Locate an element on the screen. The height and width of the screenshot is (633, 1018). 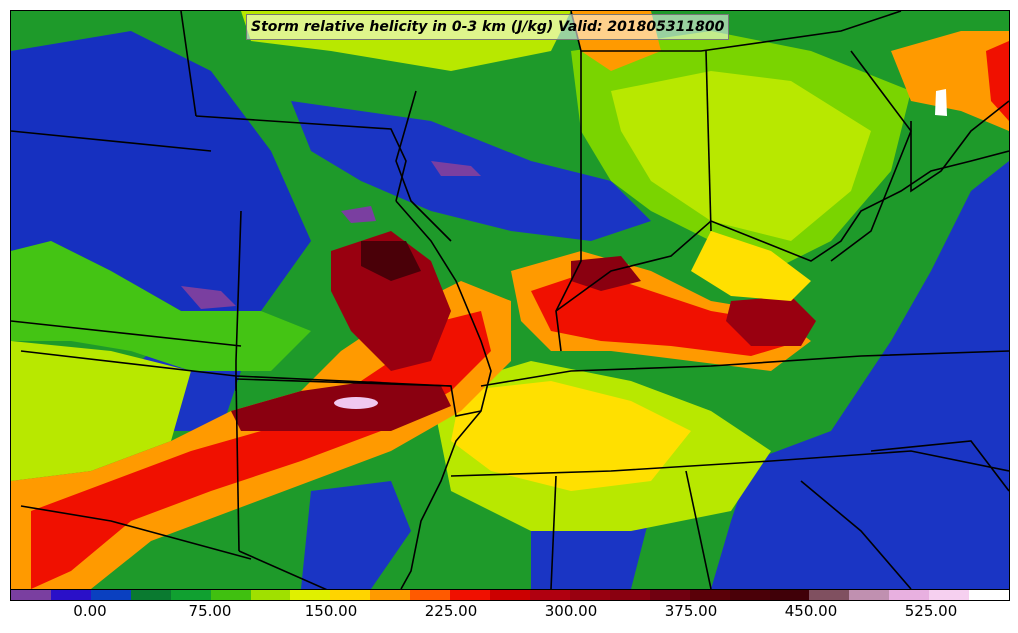
colorbar is located at coordinates (510, 595).